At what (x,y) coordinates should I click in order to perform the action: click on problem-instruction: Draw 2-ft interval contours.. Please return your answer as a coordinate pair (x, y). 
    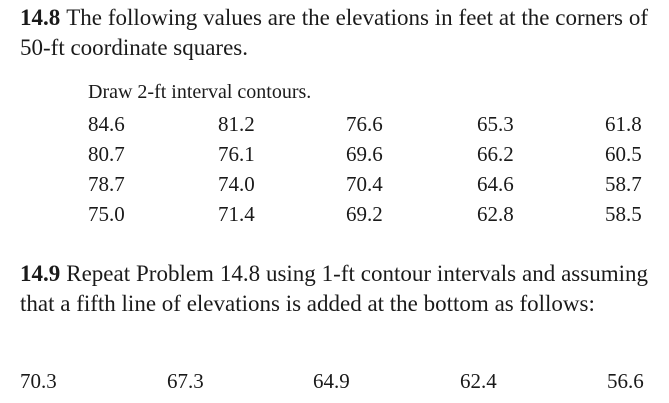
    Looking at the image, I should click on (200, 92).